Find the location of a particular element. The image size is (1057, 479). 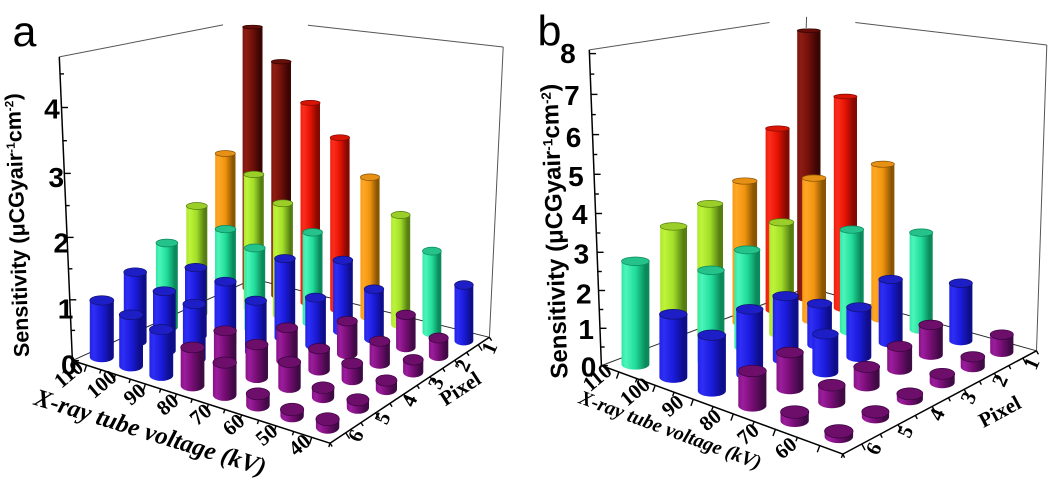

svg-text: a is located at coordinates (25, 32).